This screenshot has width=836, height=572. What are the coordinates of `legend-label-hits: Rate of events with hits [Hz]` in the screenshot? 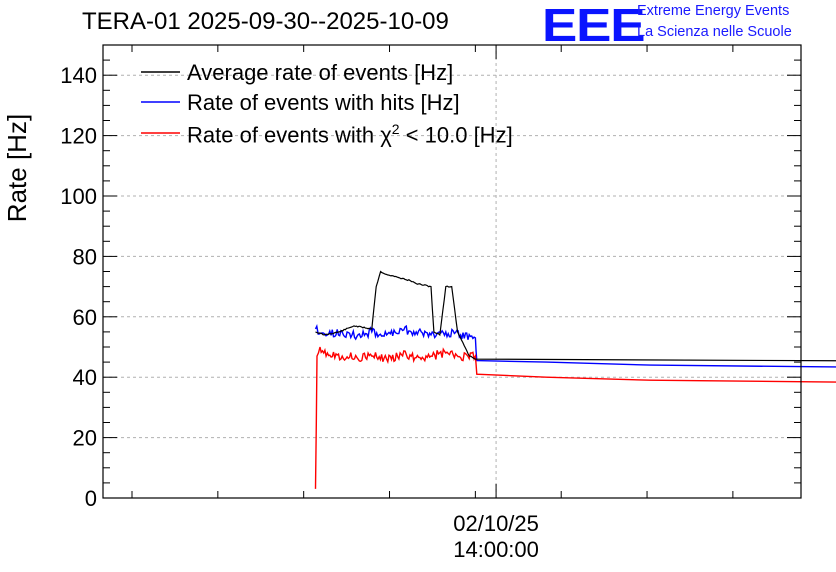 It's located at (323, 102).